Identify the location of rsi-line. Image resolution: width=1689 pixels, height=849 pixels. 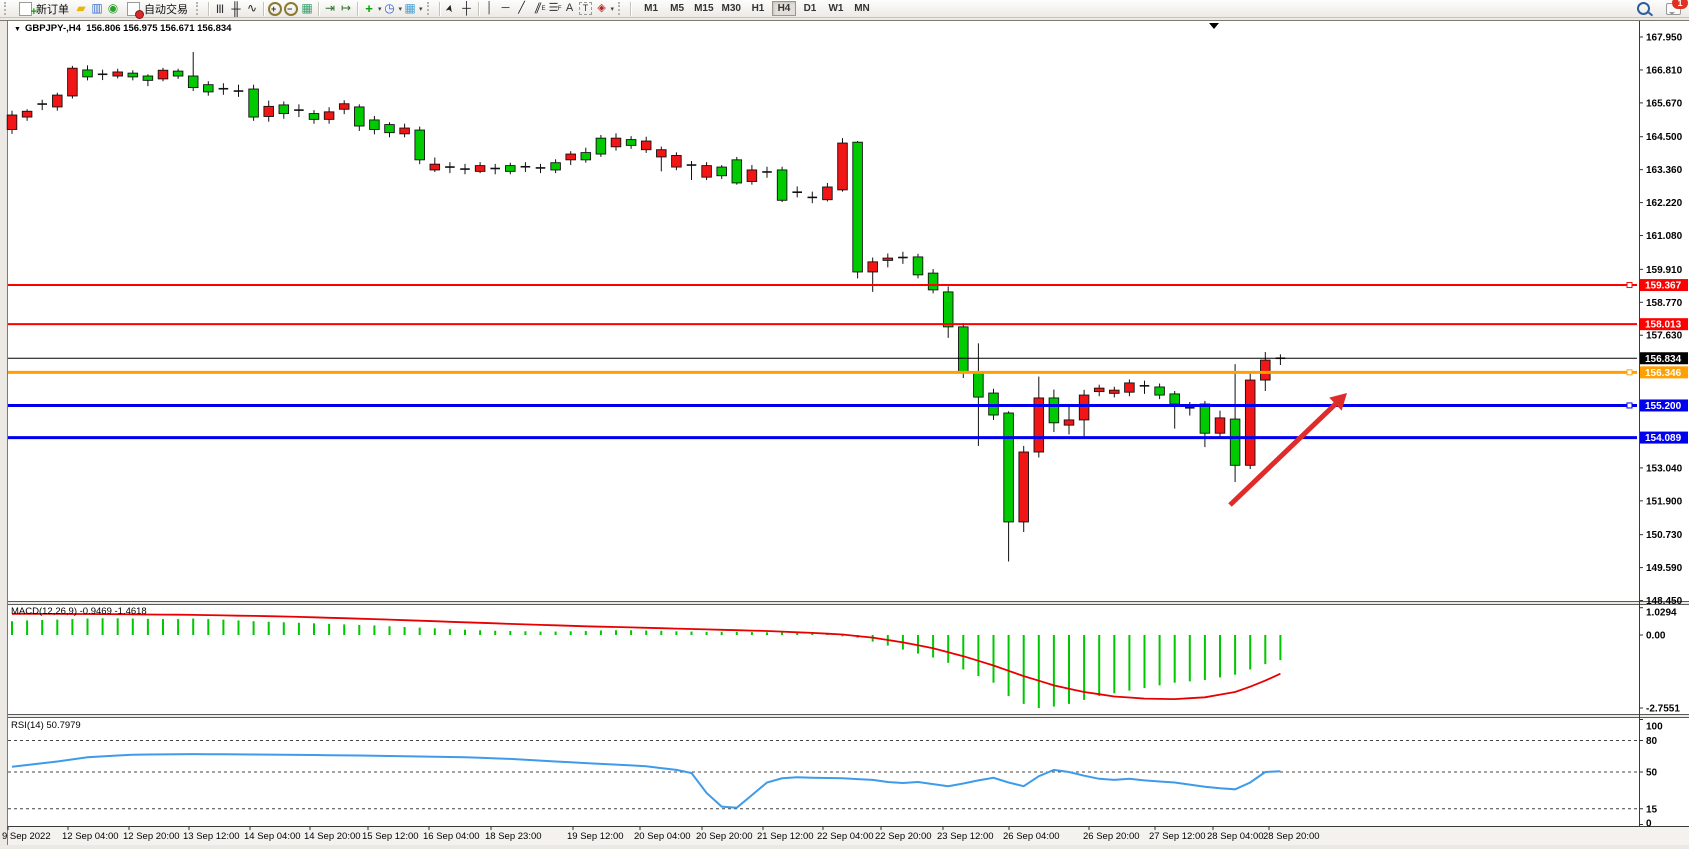
(646, 781).